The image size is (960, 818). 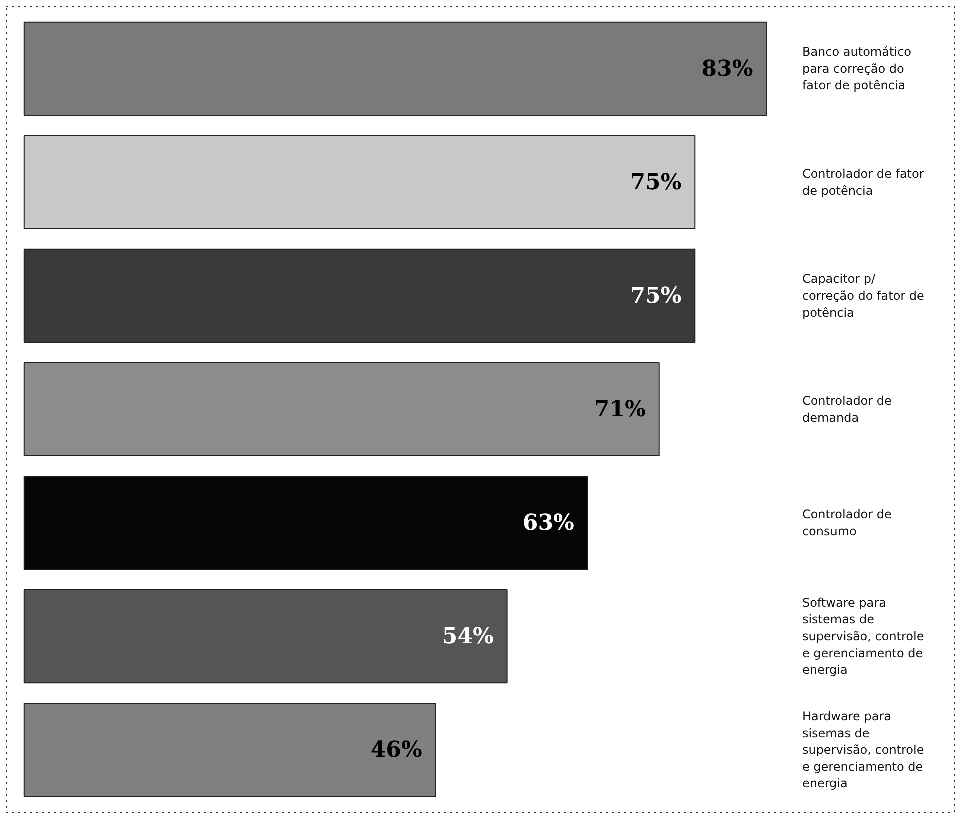 I want to click on y-tick-label: Banco automático para correção do fator de potência, so click(x=857, y=69).